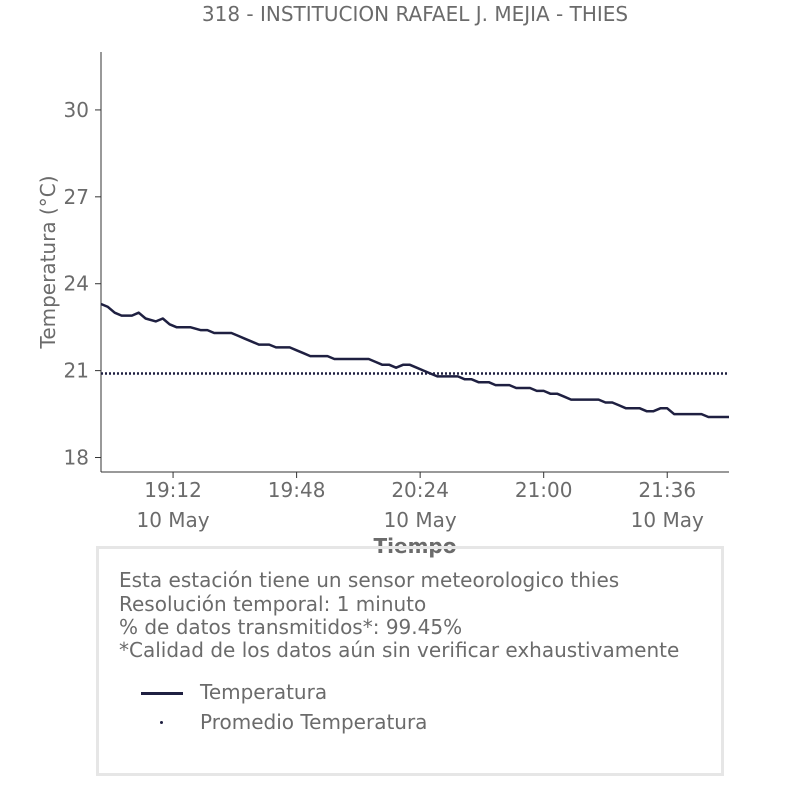 The height and width of the screenshot is (806, 806). I want to click on legend-label: Temperatura, so click(264, 692).